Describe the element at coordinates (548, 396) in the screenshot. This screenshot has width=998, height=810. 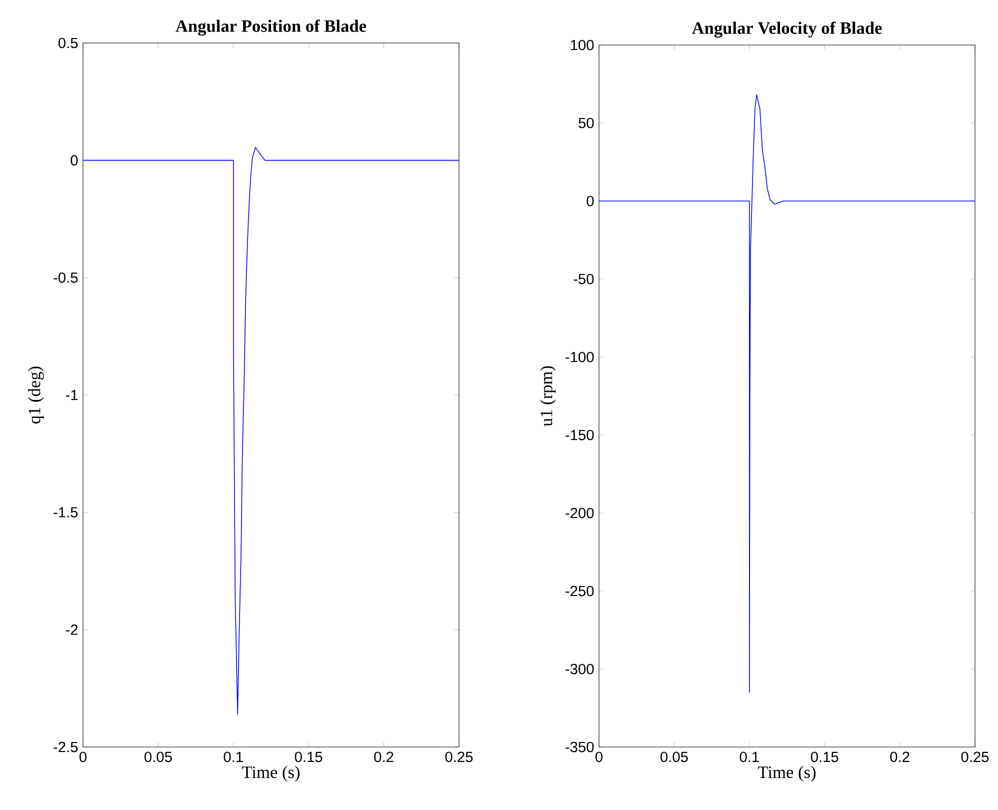
I see `y-axis-title: u1 (rpm)` at that location.